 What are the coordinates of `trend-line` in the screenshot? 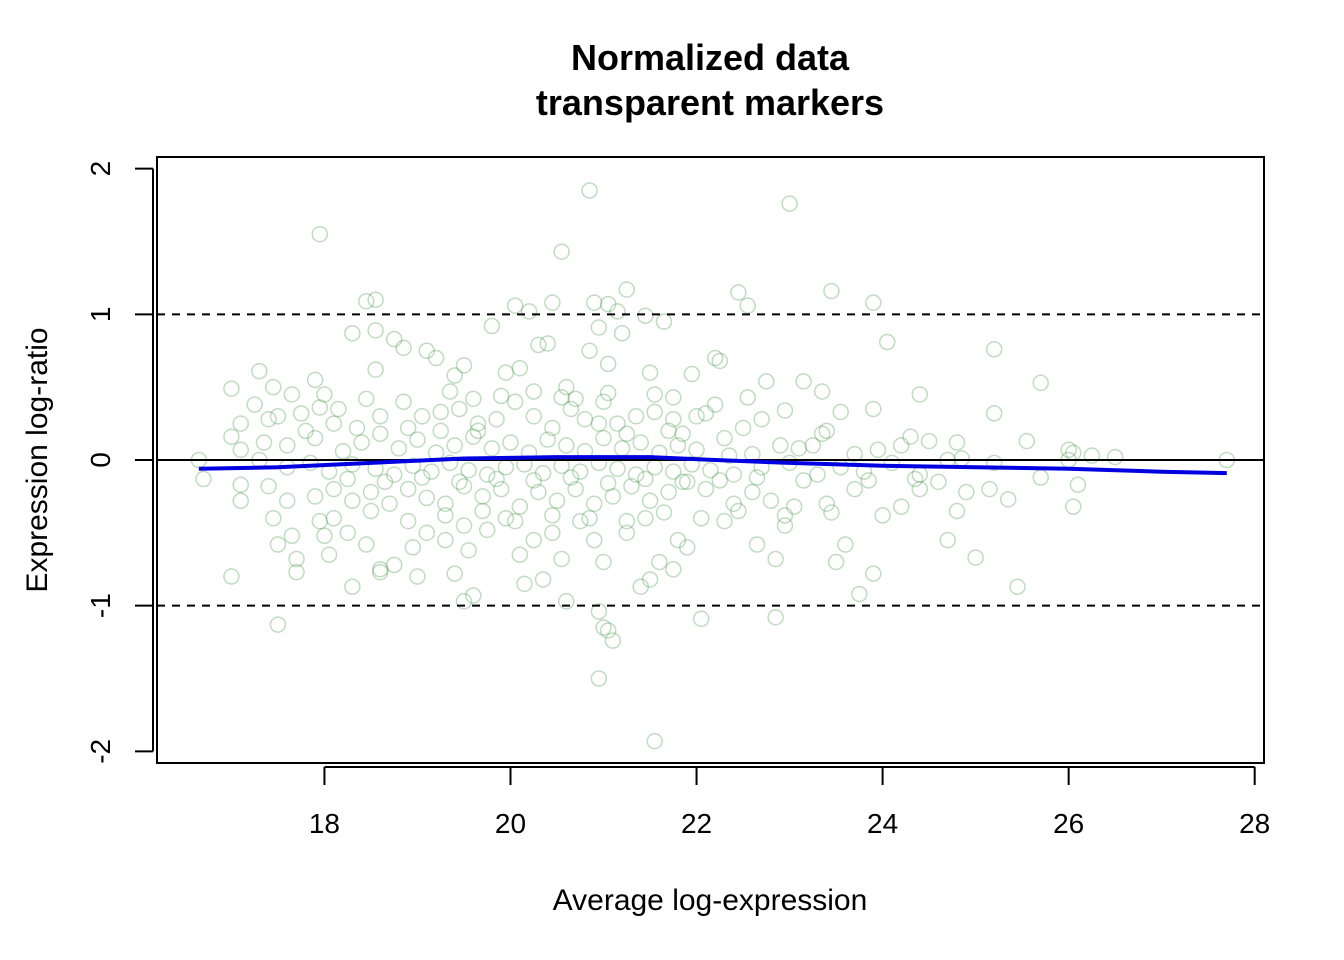 It's located at (712, 465).